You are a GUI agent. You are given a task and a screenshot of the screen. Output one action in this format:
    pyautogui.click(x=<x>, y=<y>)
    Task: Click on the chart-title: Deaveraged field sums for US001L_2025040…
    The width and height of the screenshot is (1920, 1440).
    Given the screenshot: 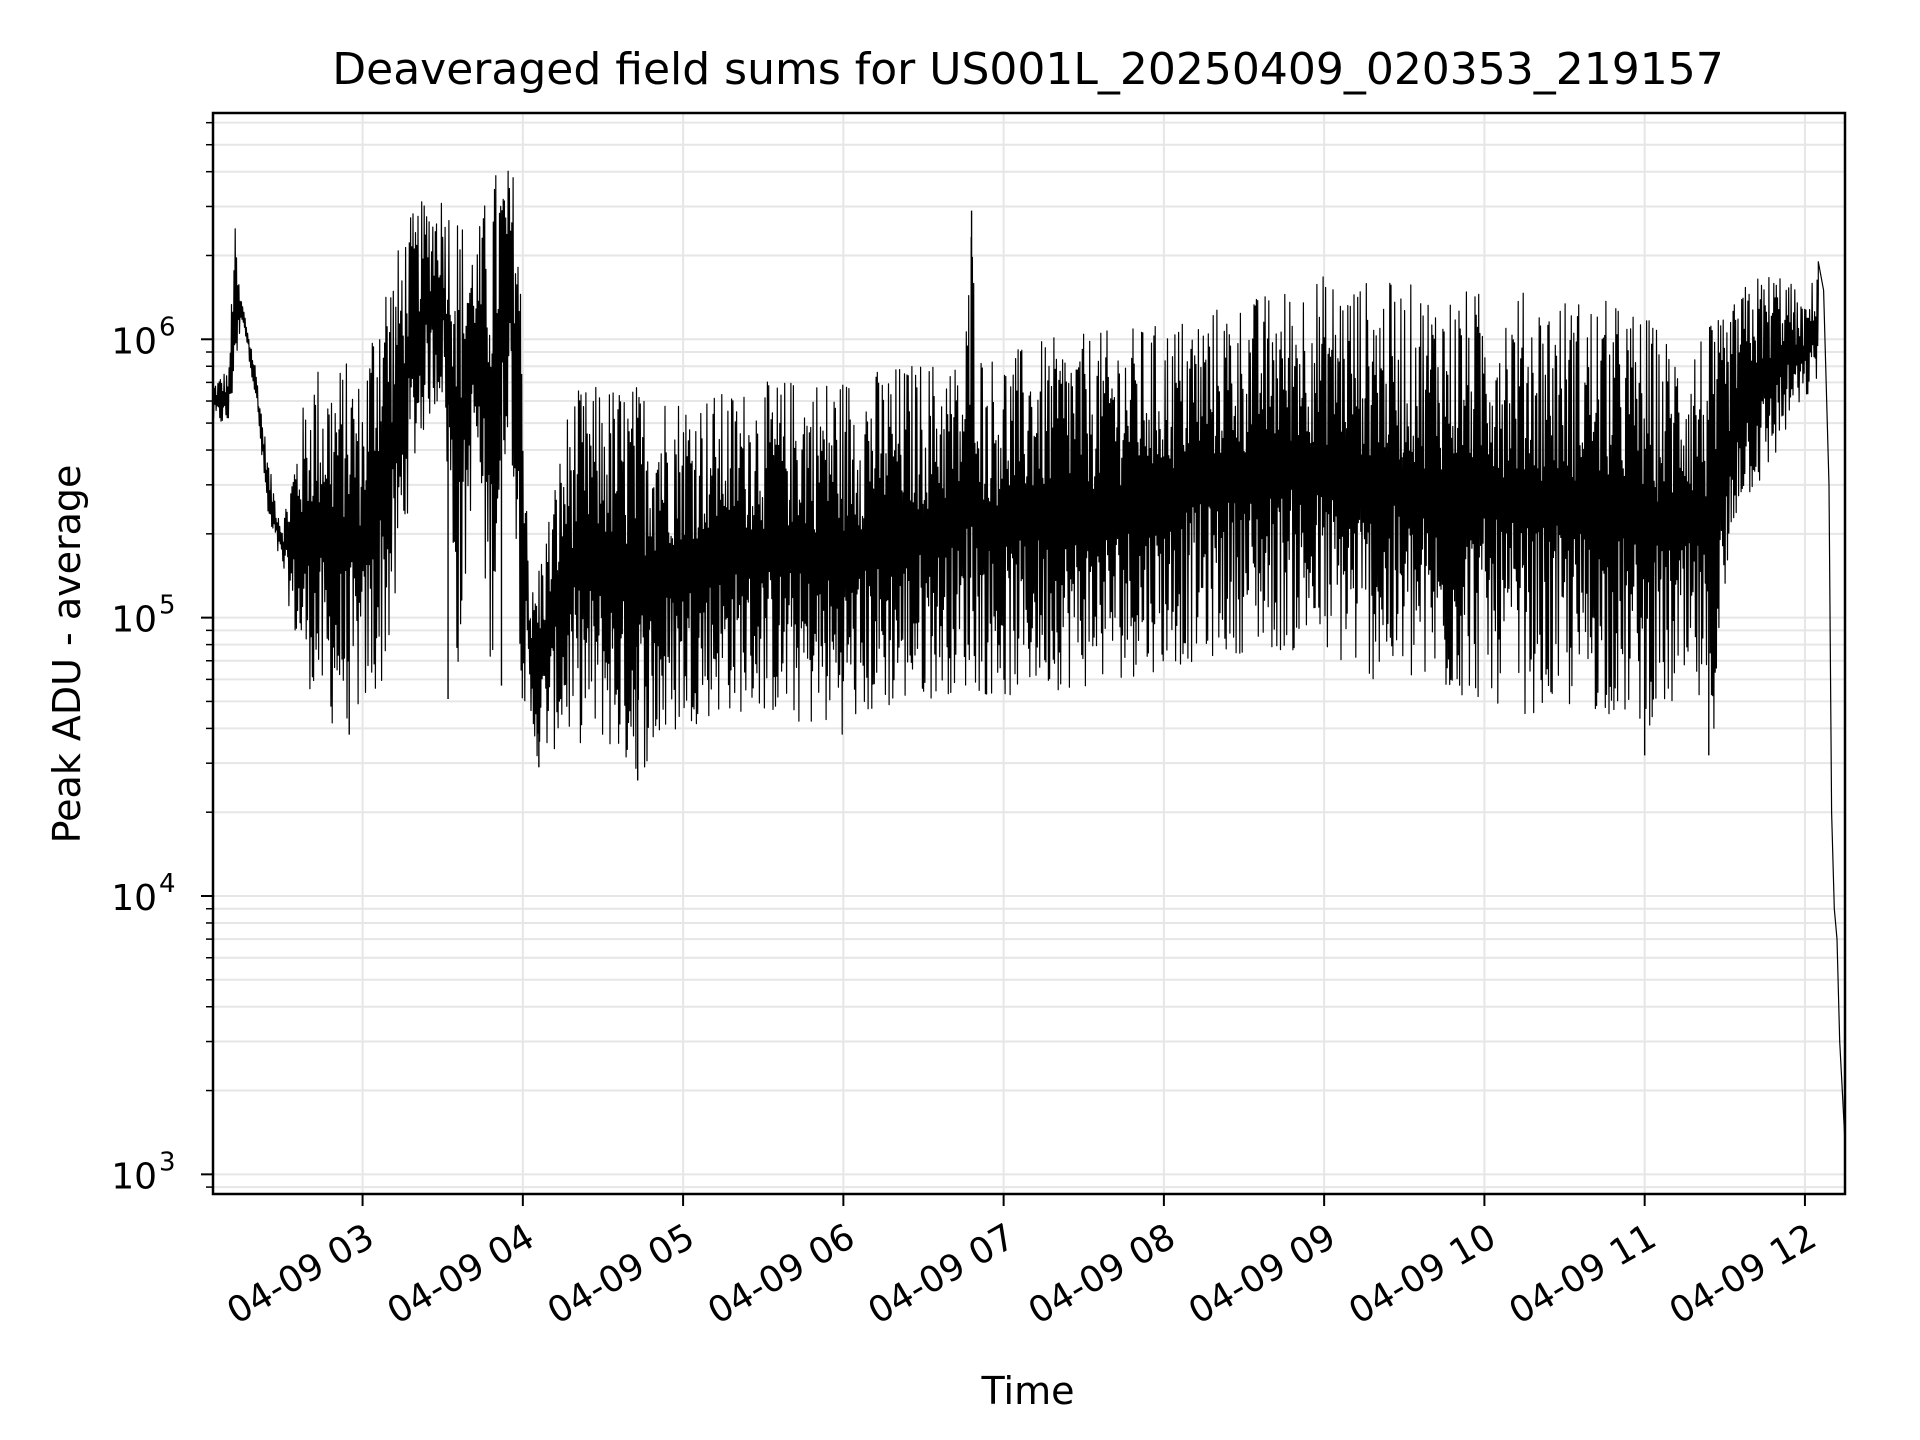 What is the action you would take?
    pyautogui.click(x=1028, y=69)
    